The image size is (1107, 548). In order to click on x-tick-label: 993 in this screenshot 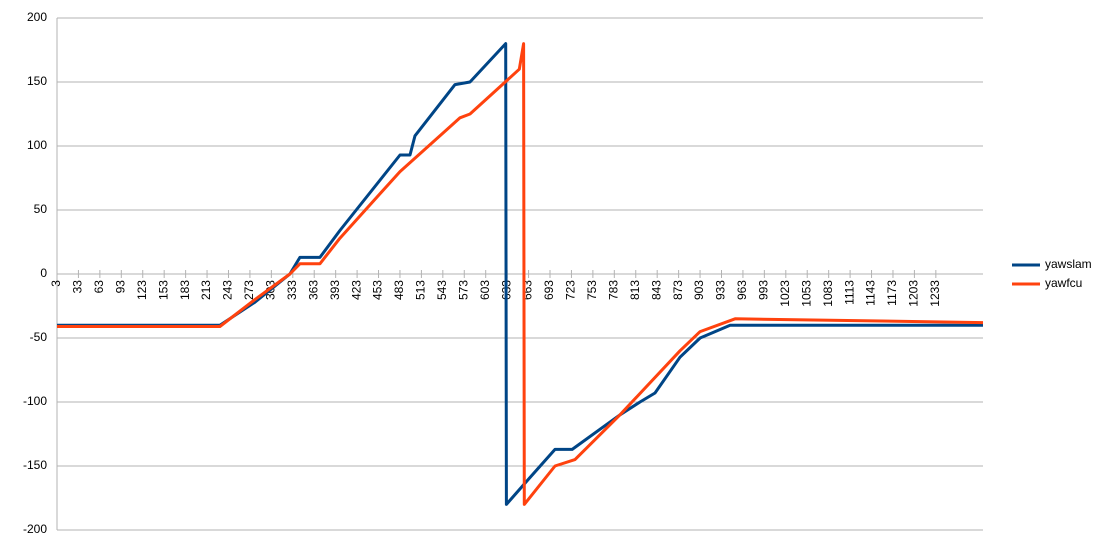, I will do `click(764, 290)`.